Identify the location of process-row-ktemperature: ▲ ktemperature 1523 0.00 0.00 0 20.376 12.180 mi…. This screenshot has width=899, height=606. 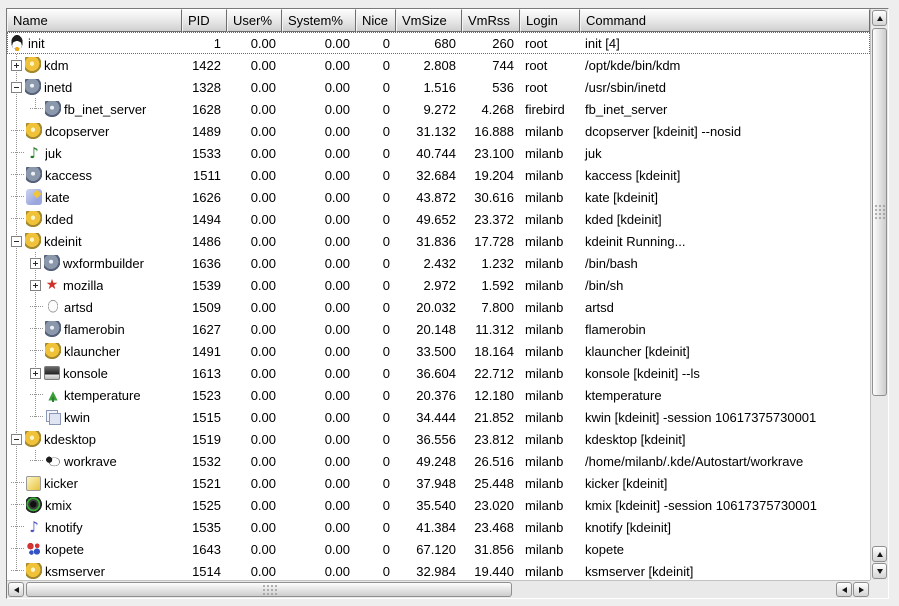
(438, 395).